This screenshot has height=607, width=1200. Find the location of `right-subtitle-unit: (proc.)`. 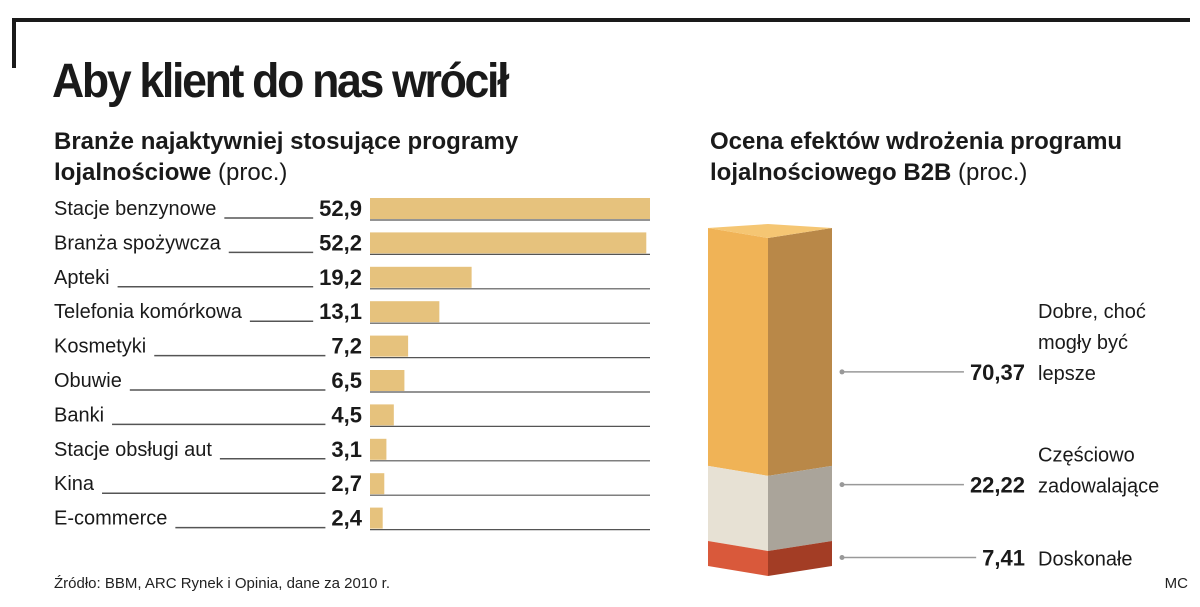

right-subtitle-unit: (proc.) is located at coordinates (993, 172).